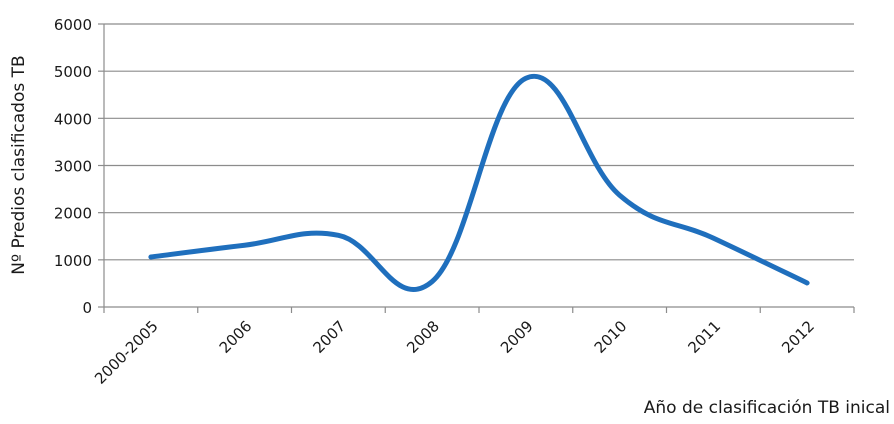 The image size is (894, 424). I want to click on x-tick-label: 2006, so click(236, 337).